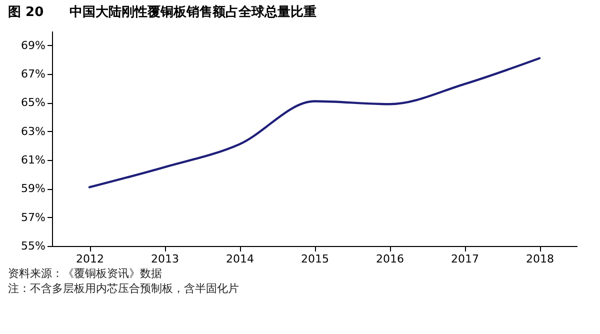  Describe the element at coordinates (33, 189) in the screenshot. I see `y-tick-label: 59%` at that location.